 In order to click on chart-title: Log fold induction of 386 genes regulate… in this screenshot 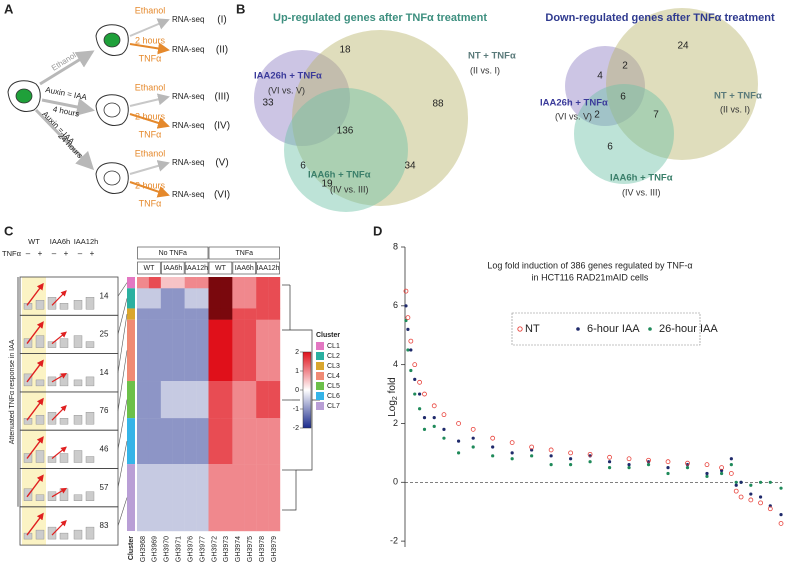, I will do `click(589, 265)`.